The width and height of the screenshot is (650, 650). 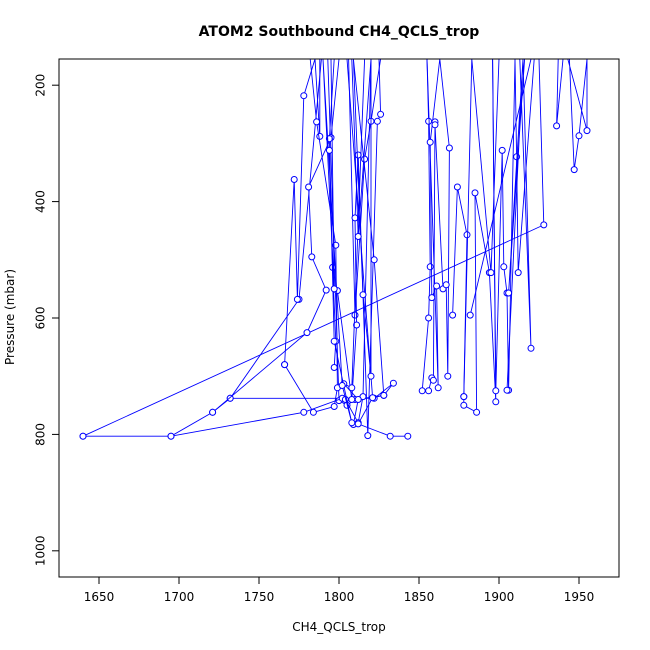 I want to click on y-tick-label: 200, so click(x=41, y=85).